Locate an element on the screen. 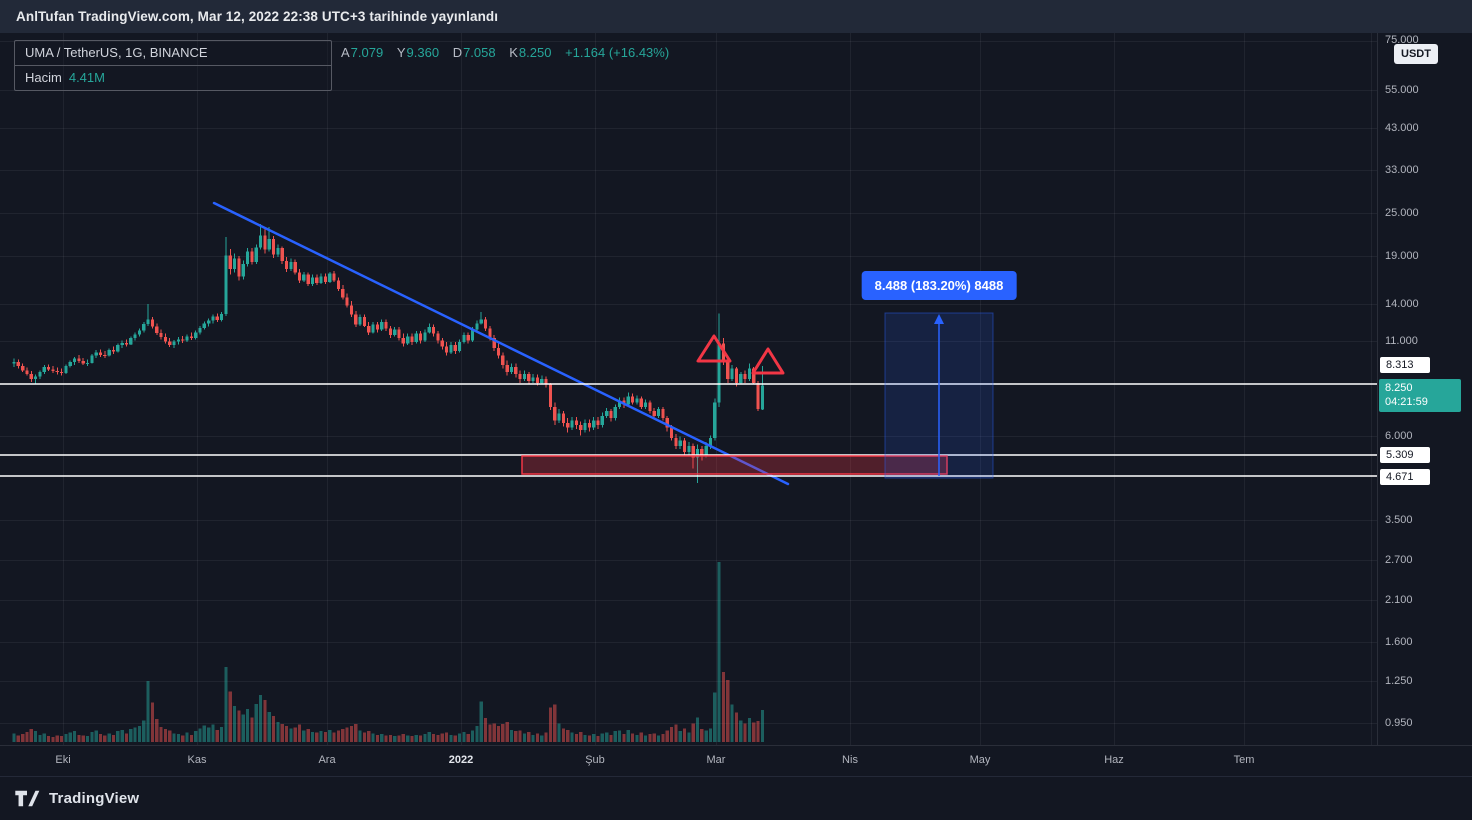 The height and width of the screenshot is (820, 1472). time-tick: Haz is located at coordinates (1114, 760).